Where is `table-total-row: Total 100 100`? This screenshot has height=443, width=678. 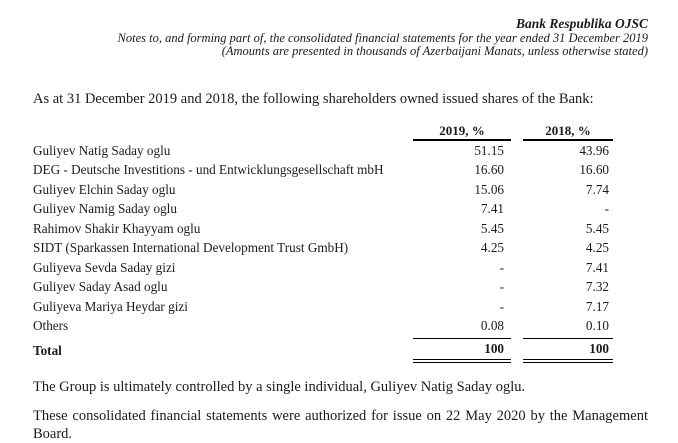 table-total-row: Total 100 100 is located at coordinates (323, 350).